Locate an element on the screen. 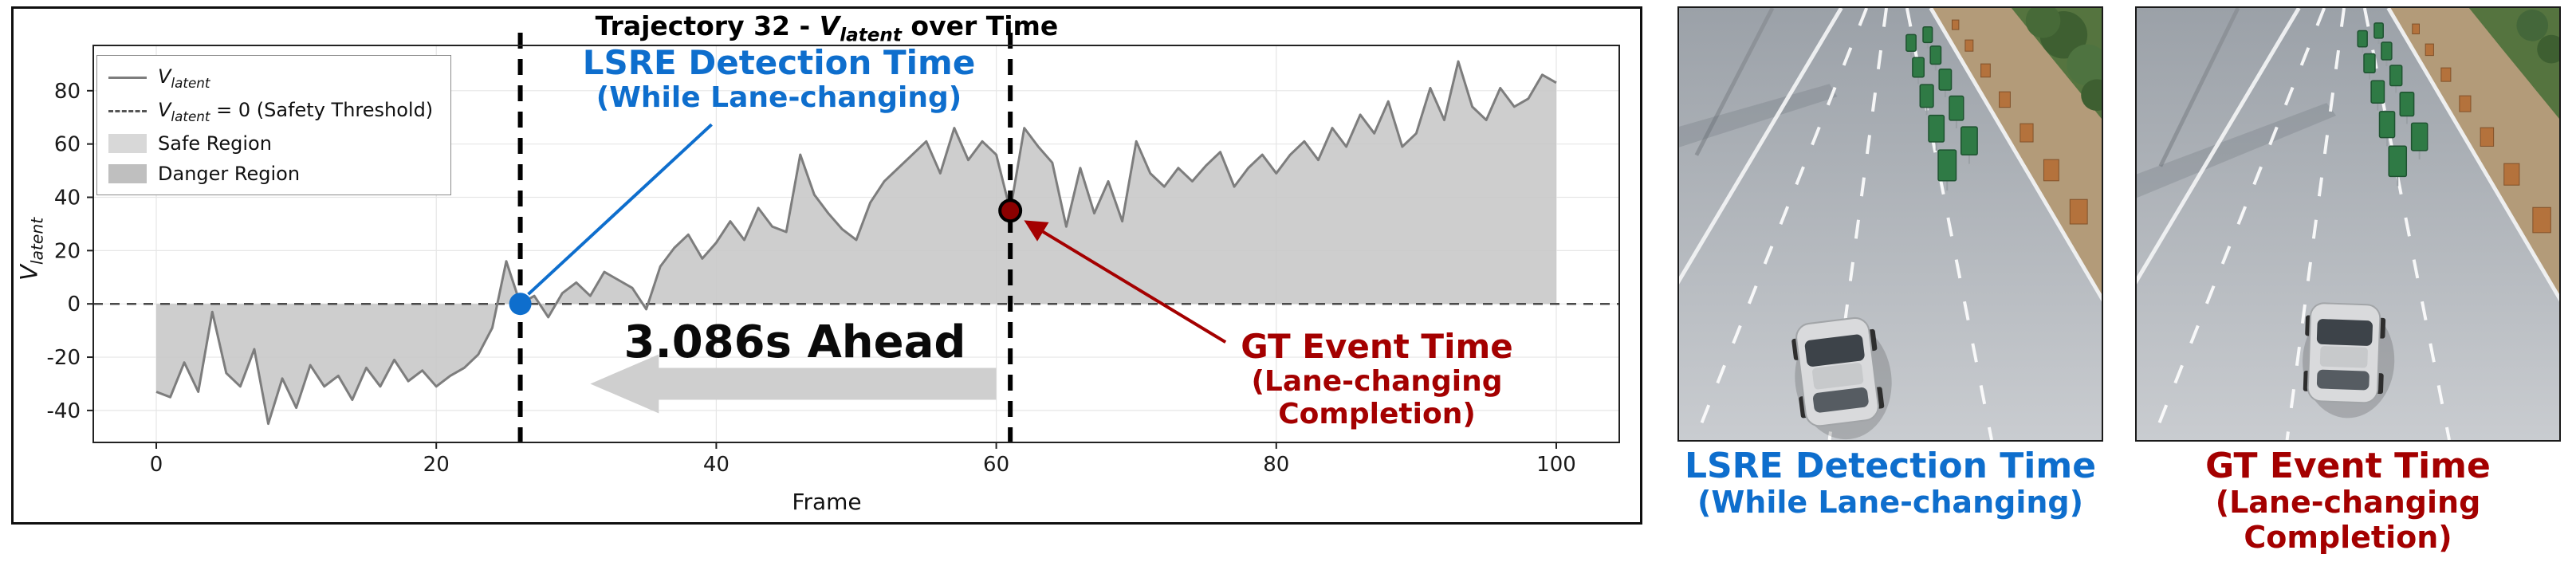  legend-item-threshold: Vlatent = 0 (Safety Threshold) is located at coordinates (271, 111).